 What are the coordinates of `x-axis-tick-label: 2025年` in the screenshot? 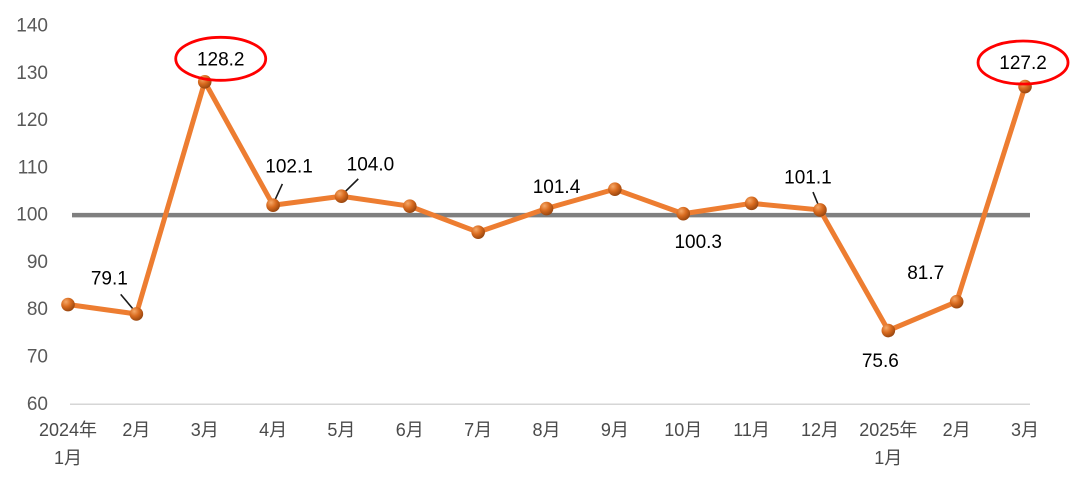 It's located at (888, 430).